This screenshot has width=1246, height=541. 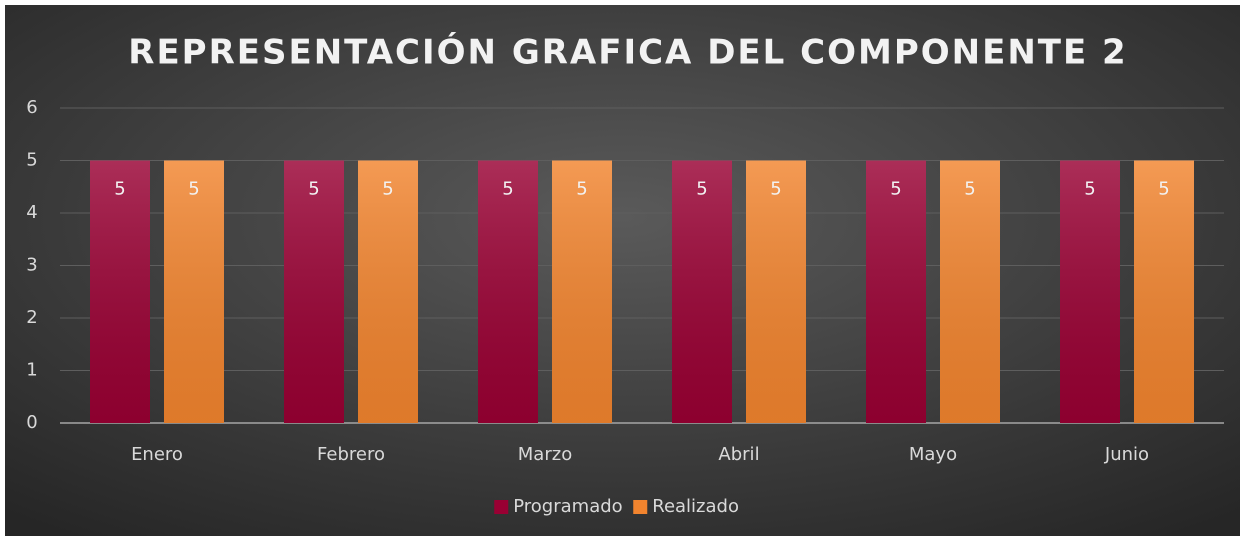 What do you see at coordinates (31, 370) in the screenshot?
I see `y-tick-label: 1` at bounding box center [31, 370].